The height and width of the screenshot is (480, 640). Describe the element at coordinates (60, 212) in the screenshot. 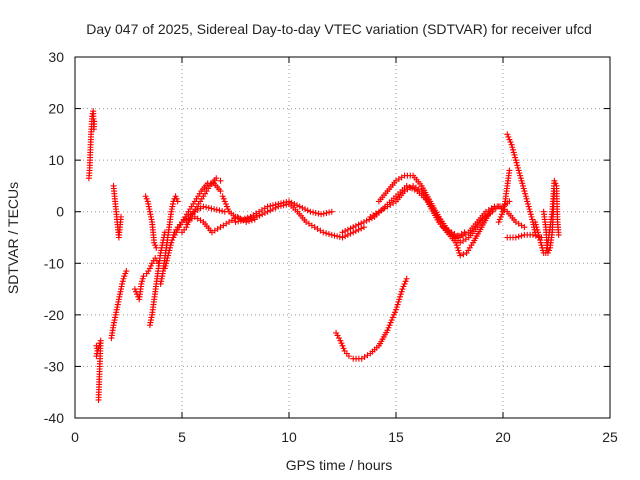

I see `y-tick-label: 0` at that location.